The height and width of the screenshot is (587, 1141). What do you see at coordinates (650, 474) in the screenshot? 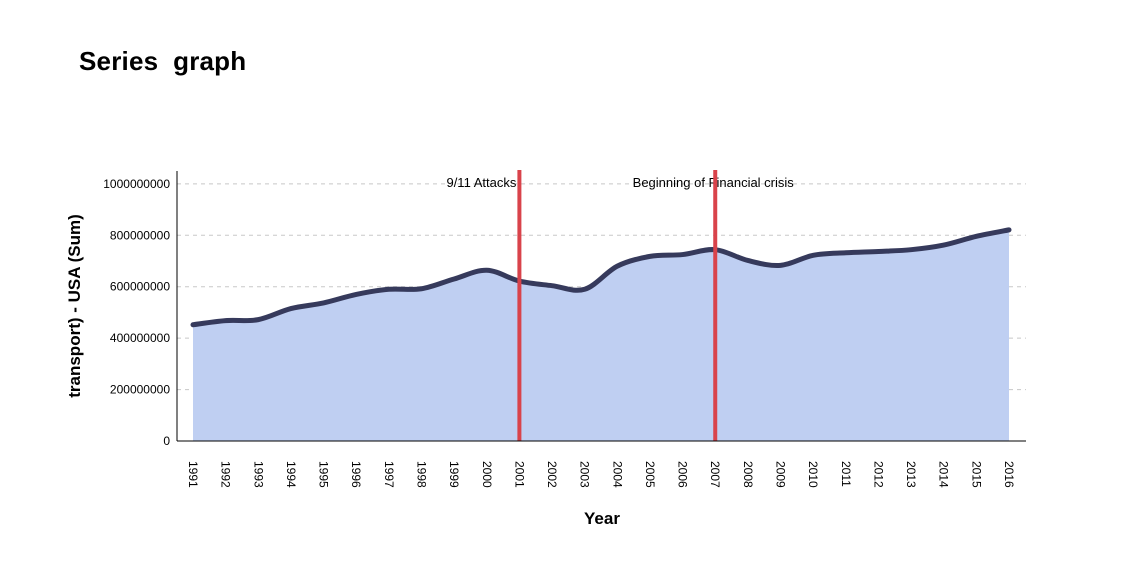
I see `x-tick-label: 2005` at bounding box center [650, 474].